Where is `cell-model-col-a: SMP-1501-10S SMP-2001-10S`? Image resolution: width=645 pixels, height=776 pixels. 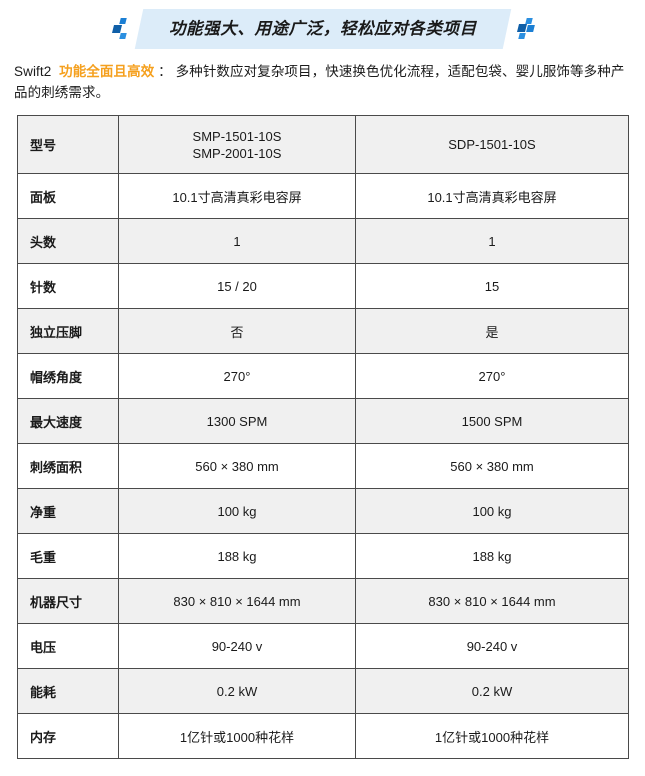 cell-model-col-a: SMP-1501-10S SMP-2001-10S is located at coordinates (237, 144).